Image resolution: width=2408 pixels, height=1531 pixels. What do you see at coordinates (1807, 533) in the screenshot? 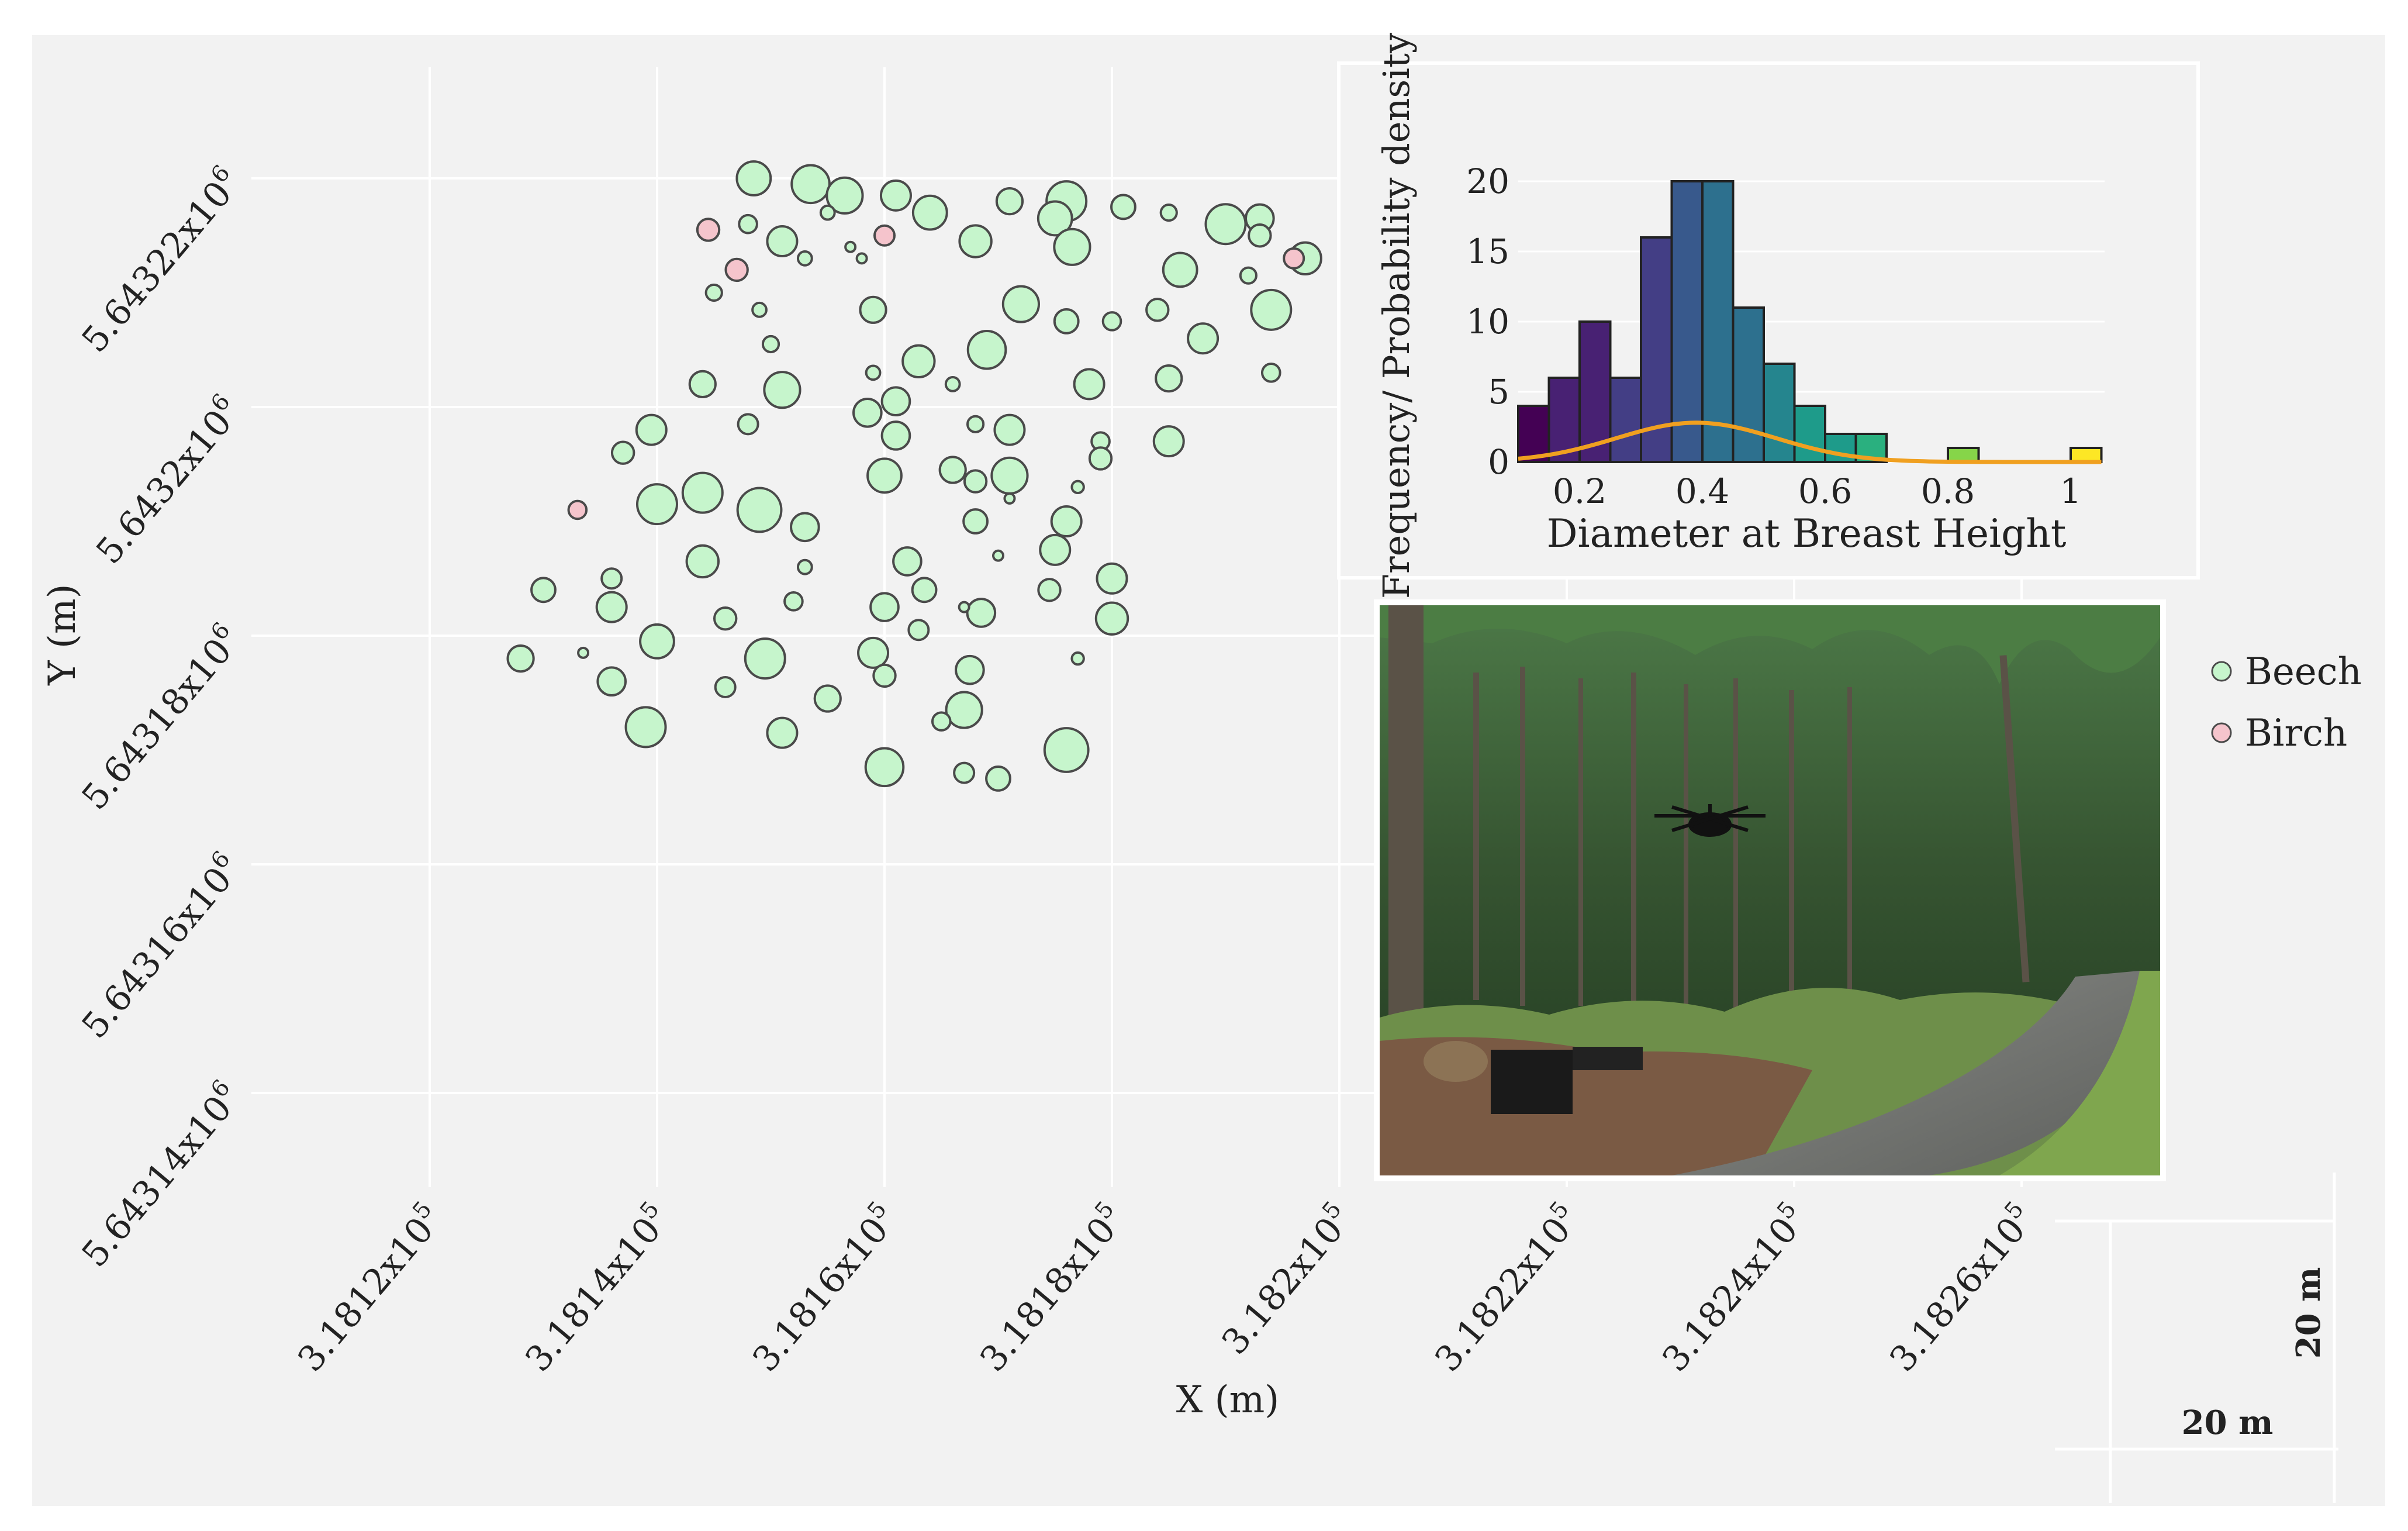
I see `histogram-x-label: Diameter at Breast Height` at bounding box center [1807, 533].